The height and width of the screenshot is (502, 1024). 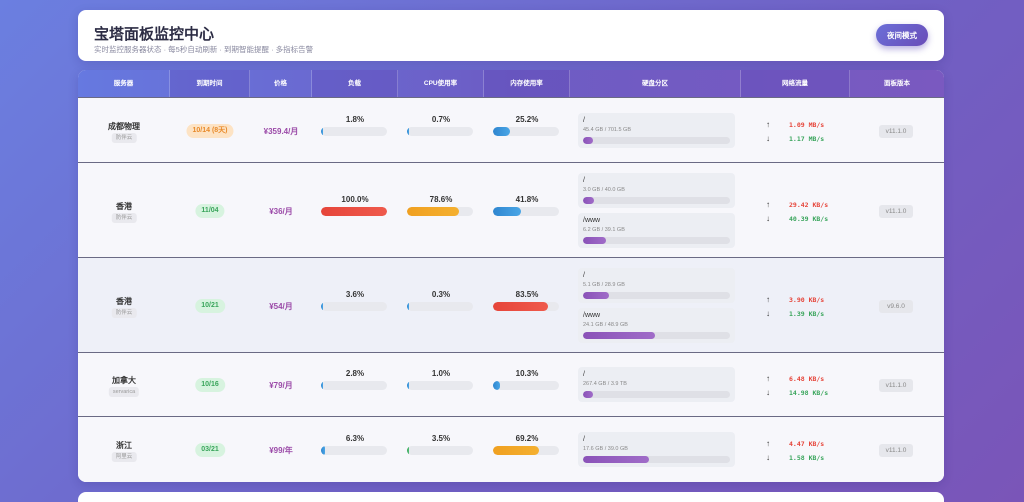 What do you see at coordinates (124, 457) in the screenshot?
I see `provider-tag: 阿里云` at bounding box center [124, 457].